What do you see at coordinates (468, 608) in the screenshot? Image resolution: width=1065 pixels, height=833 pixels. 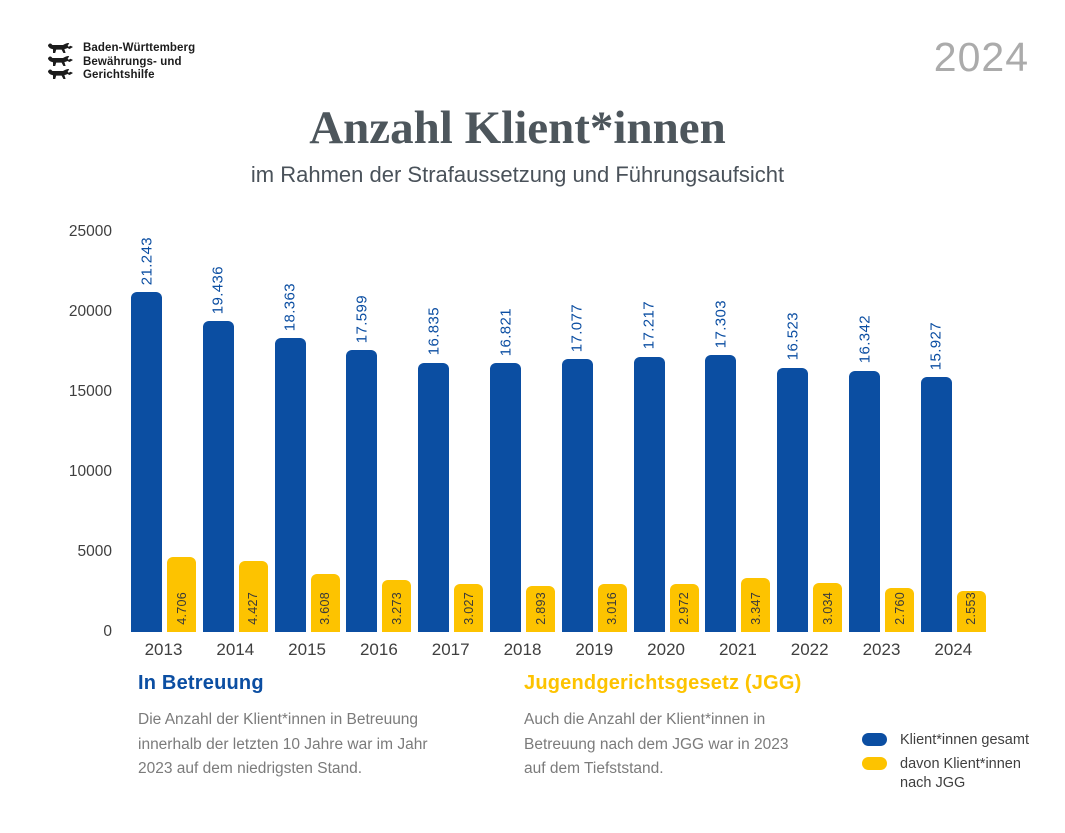 I see `bar-jgg-value: 3.027` at bounding box center [468, 608].